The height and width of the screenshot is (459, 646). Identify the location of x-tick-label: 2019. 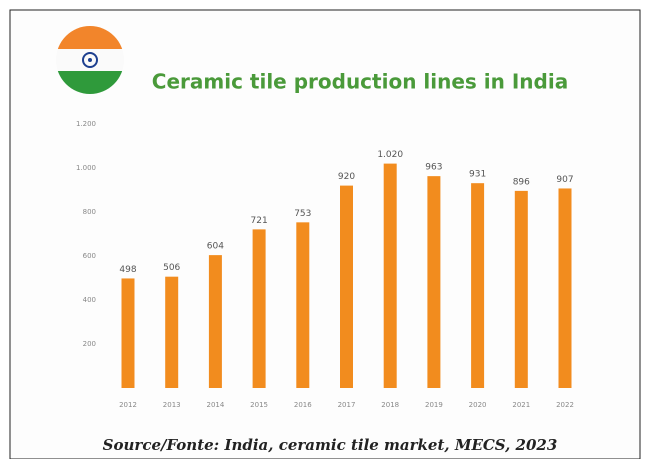
(434, 405).